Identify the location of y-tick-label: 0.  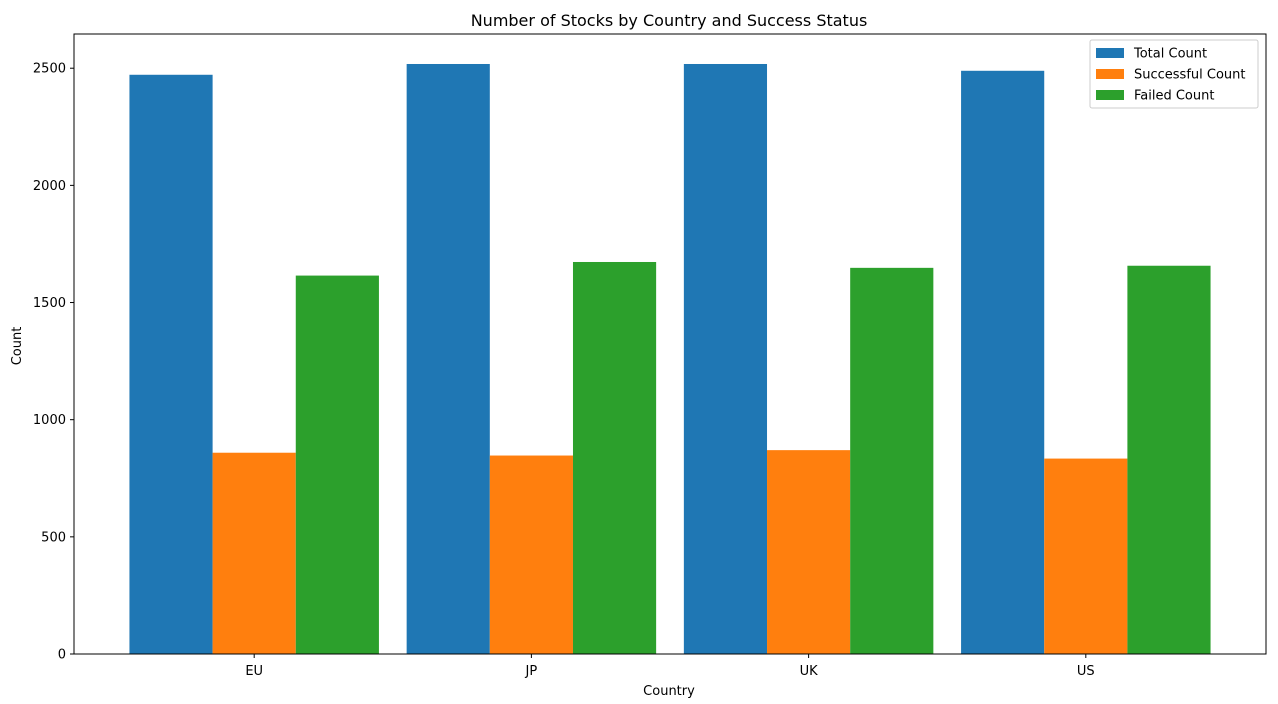
(62, 655).